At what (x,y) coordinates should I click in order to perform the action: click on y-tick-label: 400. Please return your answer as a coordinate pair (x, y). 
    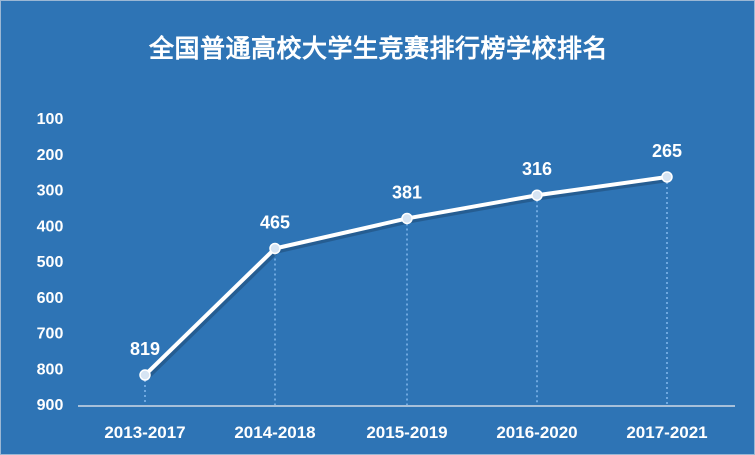
    Looking at the image, I should click on (50, 226).